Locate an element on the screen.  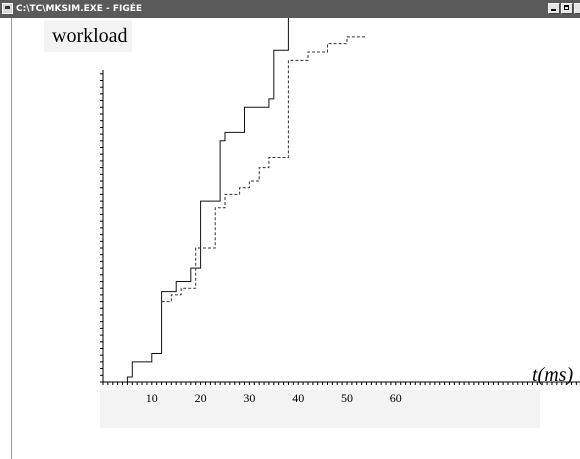
axis-label-strip is located at coordinates (320, 409).